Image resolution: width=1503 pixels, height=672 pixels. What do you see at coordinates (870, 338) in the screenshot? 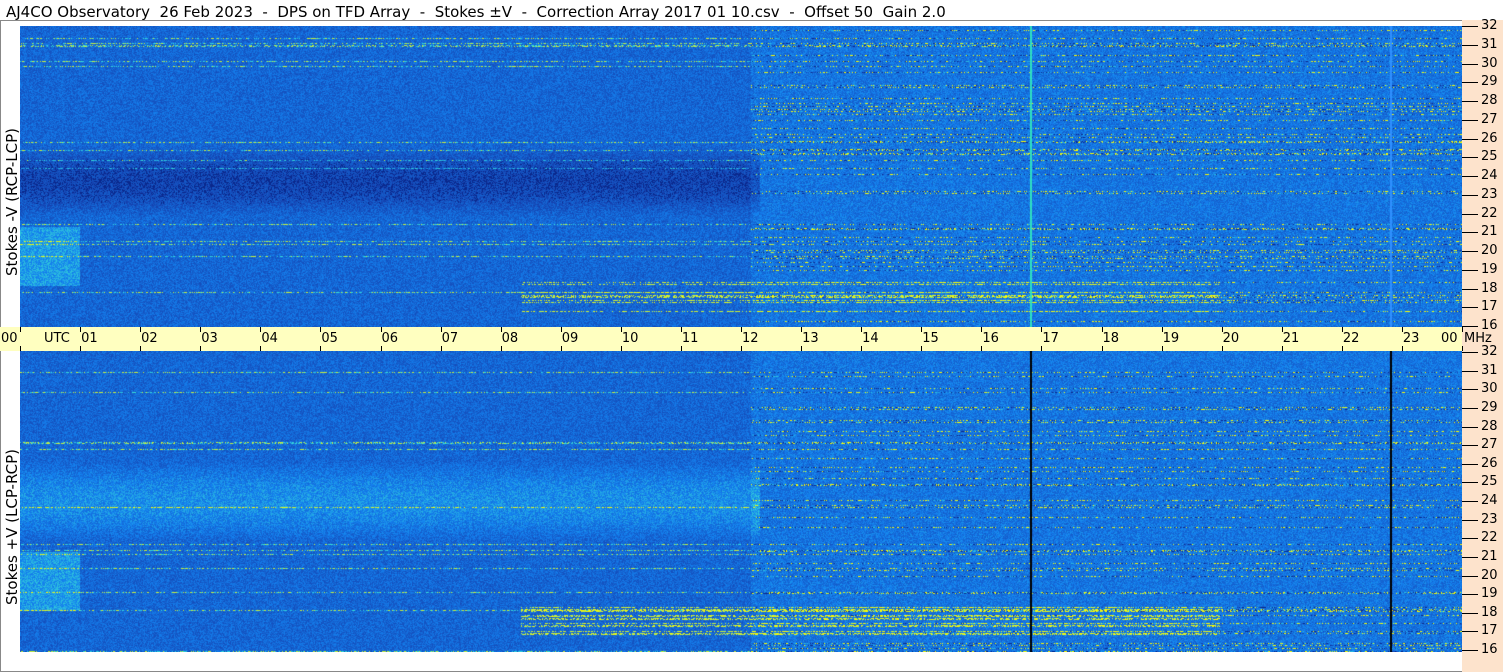
I see `x-tick-label: 14` at bounding box center [870, 338].